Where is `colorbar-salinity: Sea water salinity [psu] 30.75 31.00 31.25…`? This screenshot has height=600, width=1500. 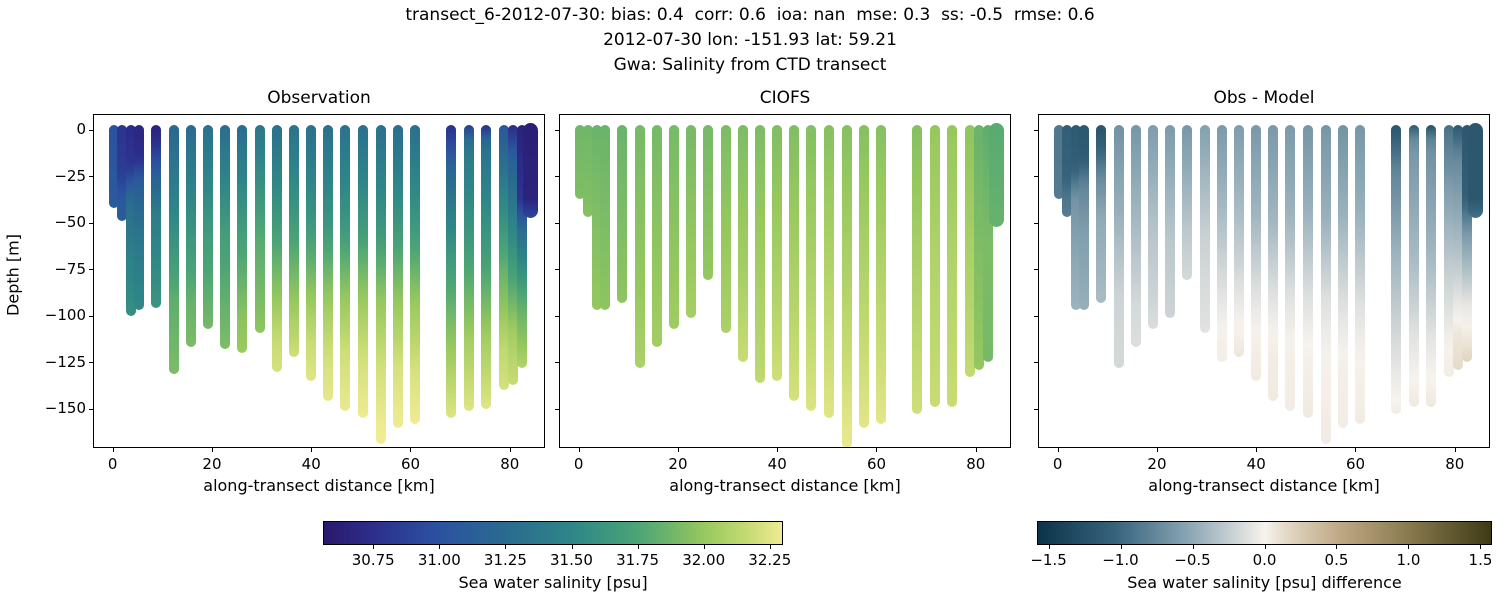
colorbar-salinity: Sea water salinity [psu] 30.75 31.00 31.25… is located at coordinates (557, 556).